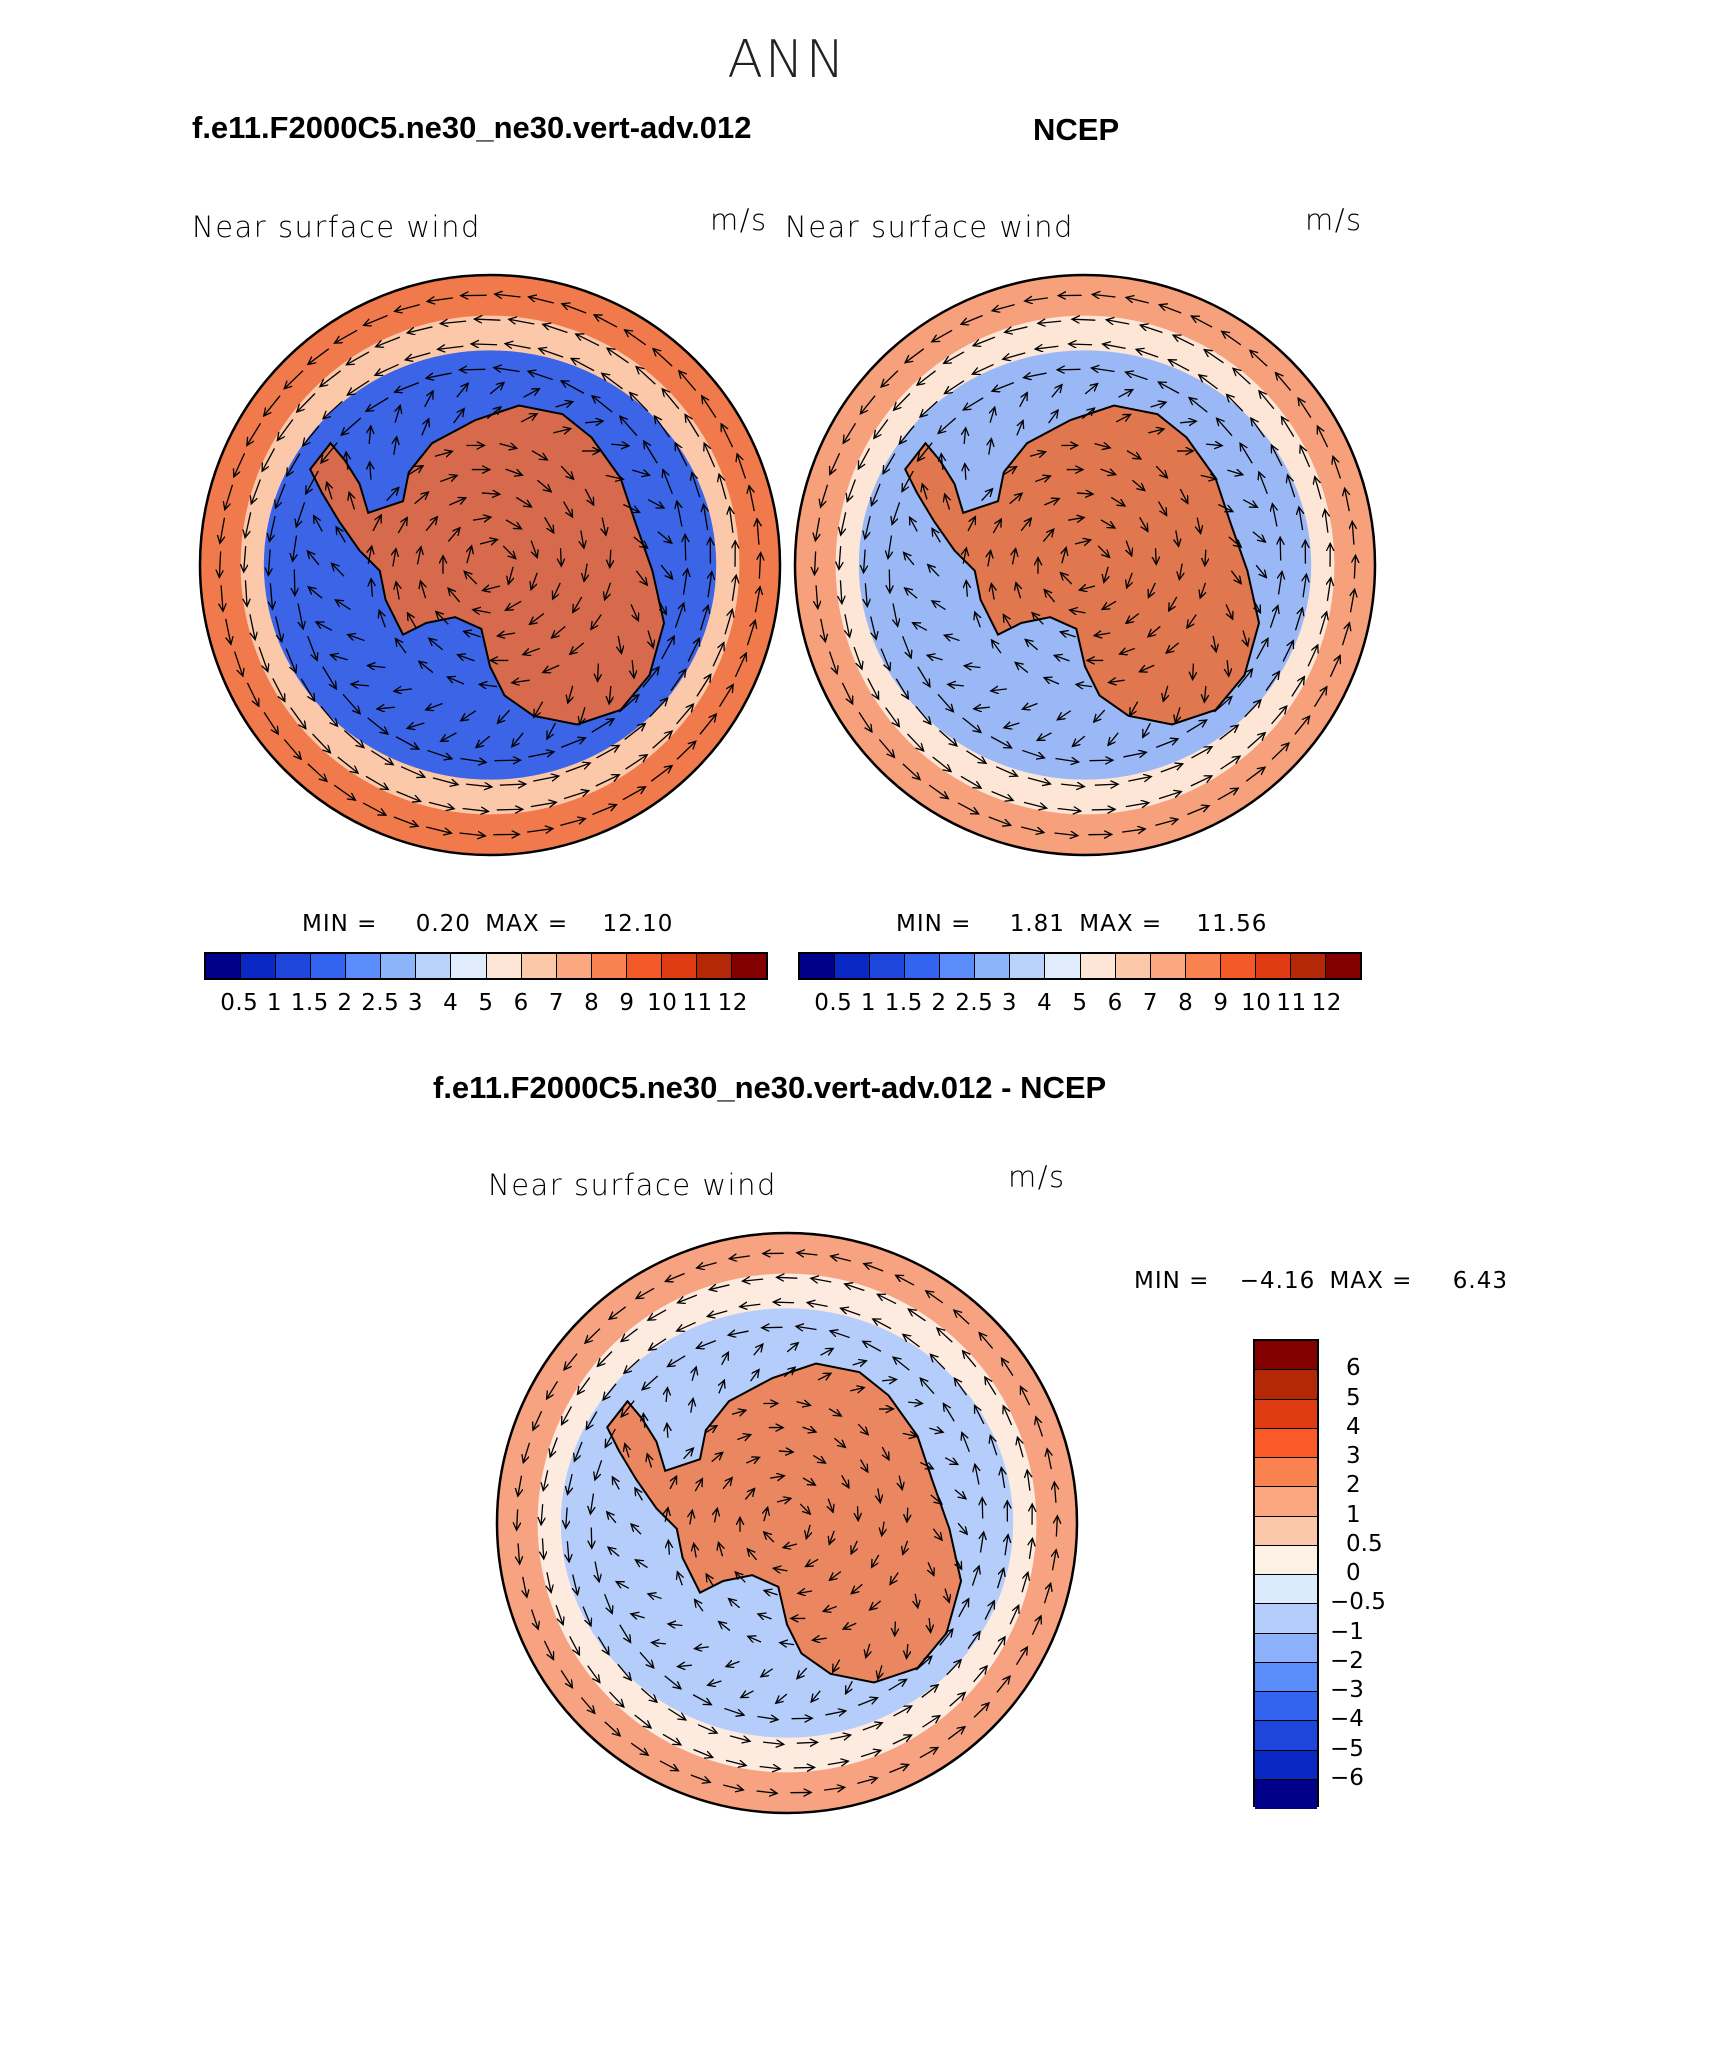 This screenshot has width=1710, height=2061. What do you see at coordinates (1045, 1003) in the screenshot?
I see `obs-colorbar-label: 4` at bounding box center [1045, 1003].